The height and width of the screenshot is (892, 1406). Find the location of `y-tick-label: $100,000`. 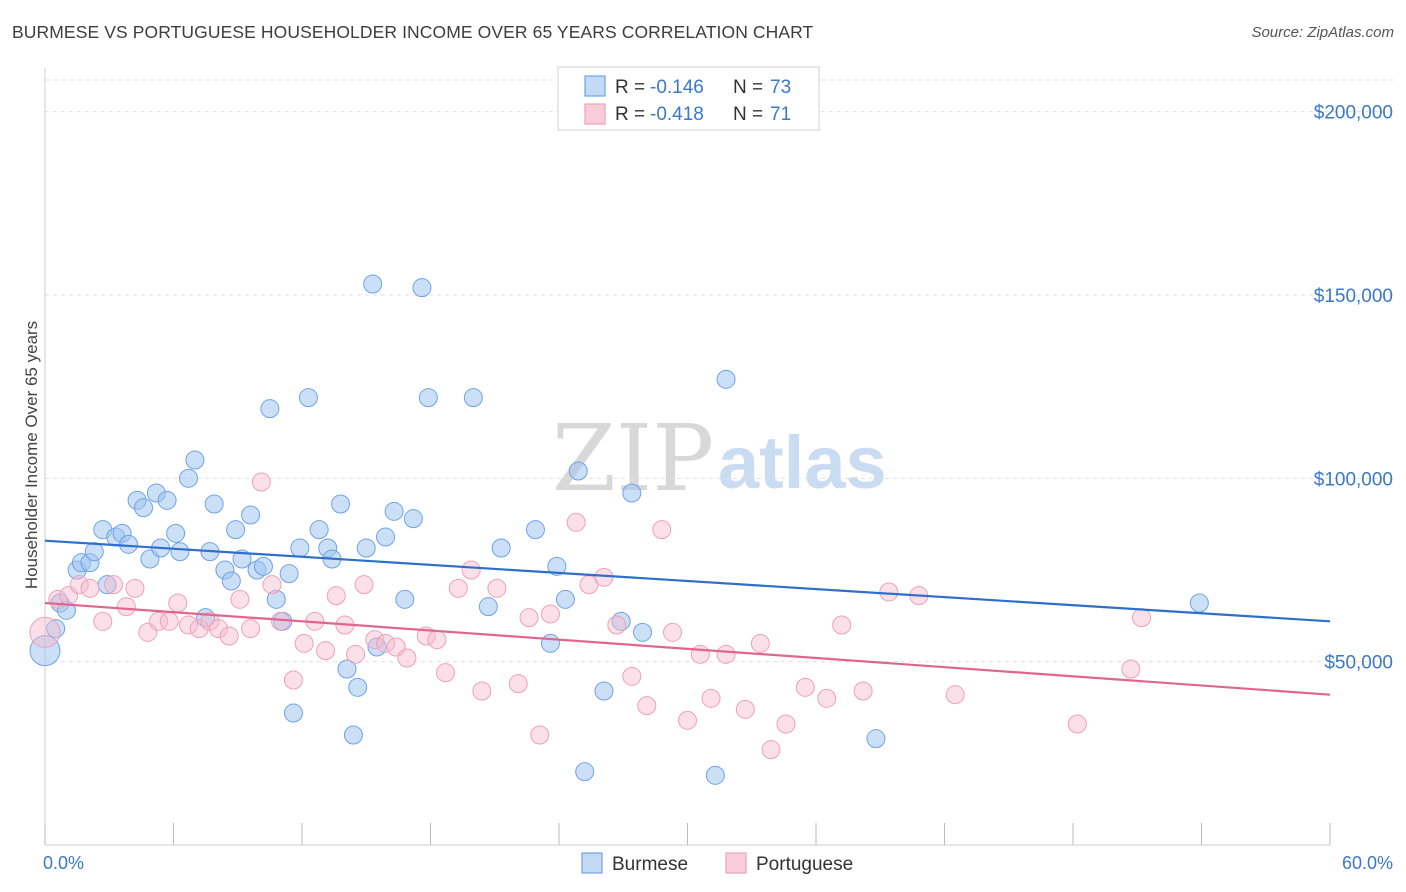

y-tick-label: $100,000 is located at coordinates (1353, 479).